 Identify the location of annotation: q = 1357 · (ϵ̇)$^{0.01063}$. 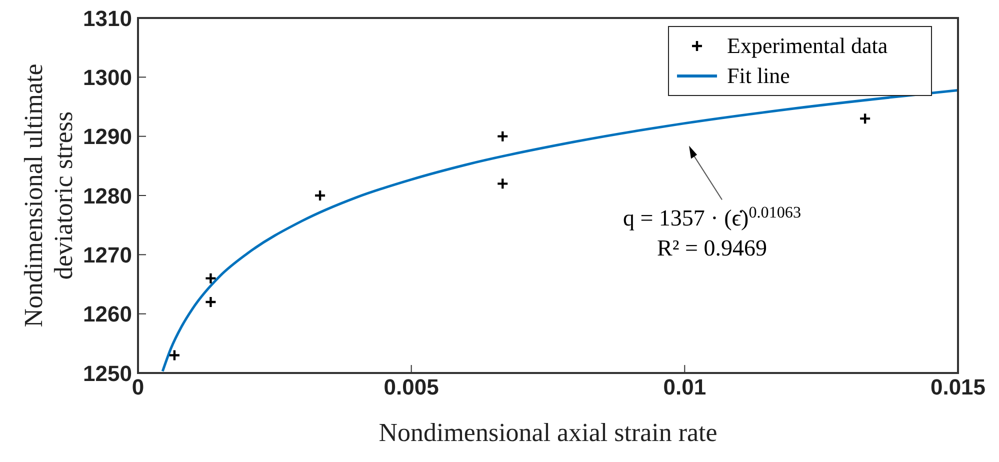
(712, 217).